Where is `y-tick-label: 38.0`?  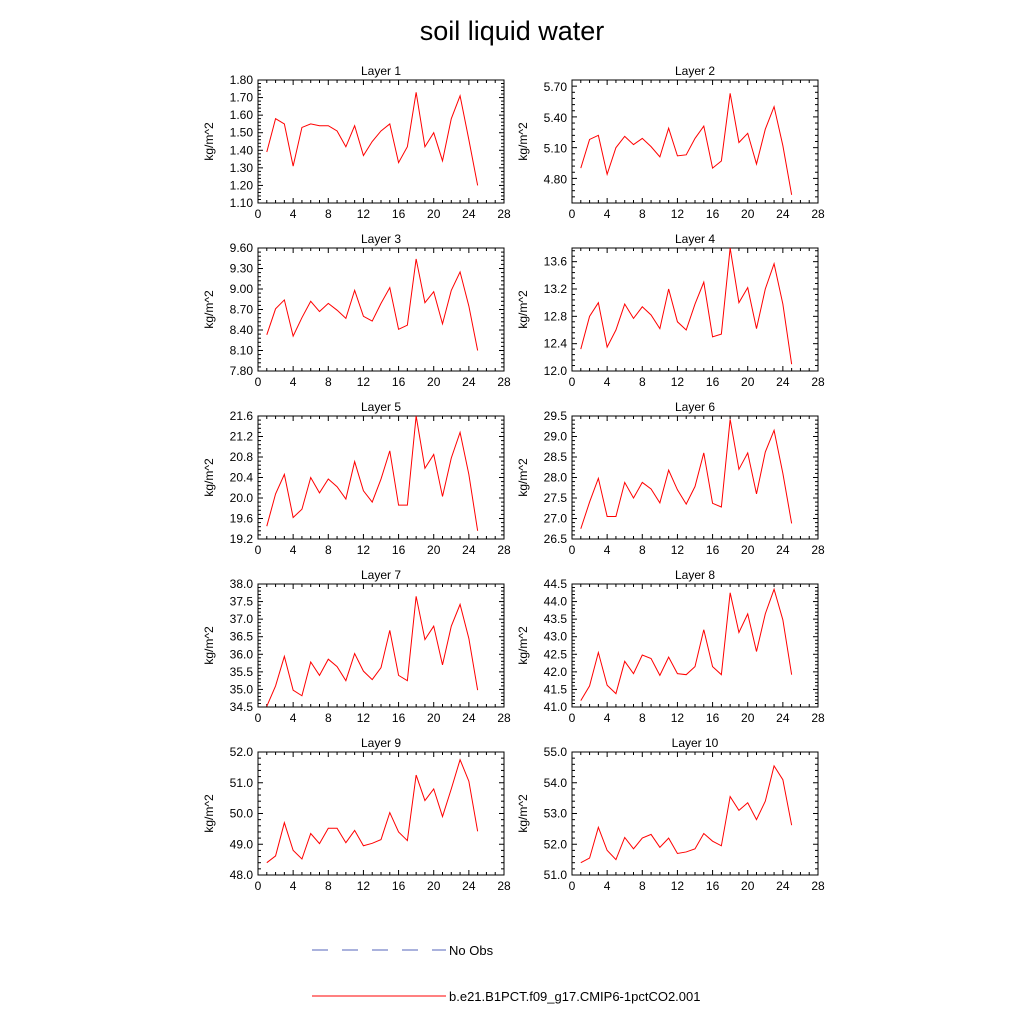
y-tick-label: 38.0 is located at coordinates (242, 584).